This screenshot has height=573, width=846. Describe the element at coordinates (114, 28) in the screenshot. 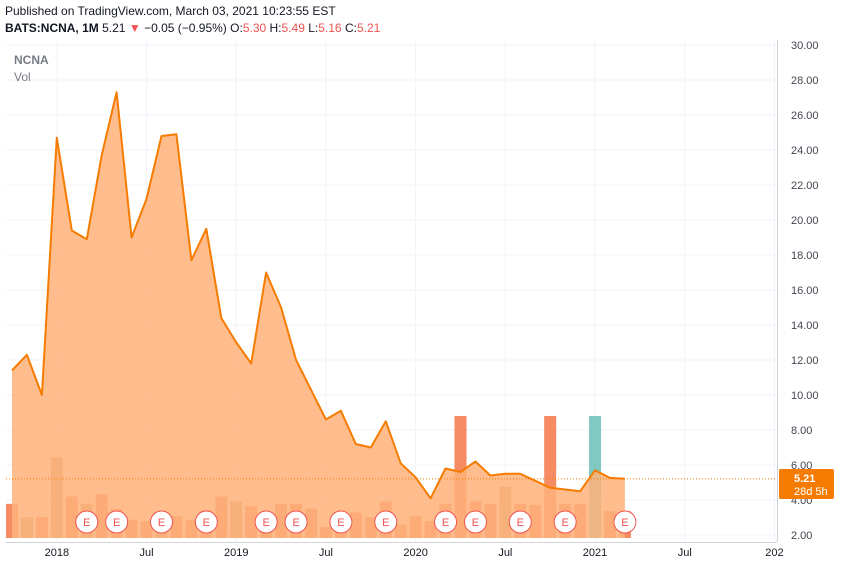

I see `last-price: 5.21` at that location.